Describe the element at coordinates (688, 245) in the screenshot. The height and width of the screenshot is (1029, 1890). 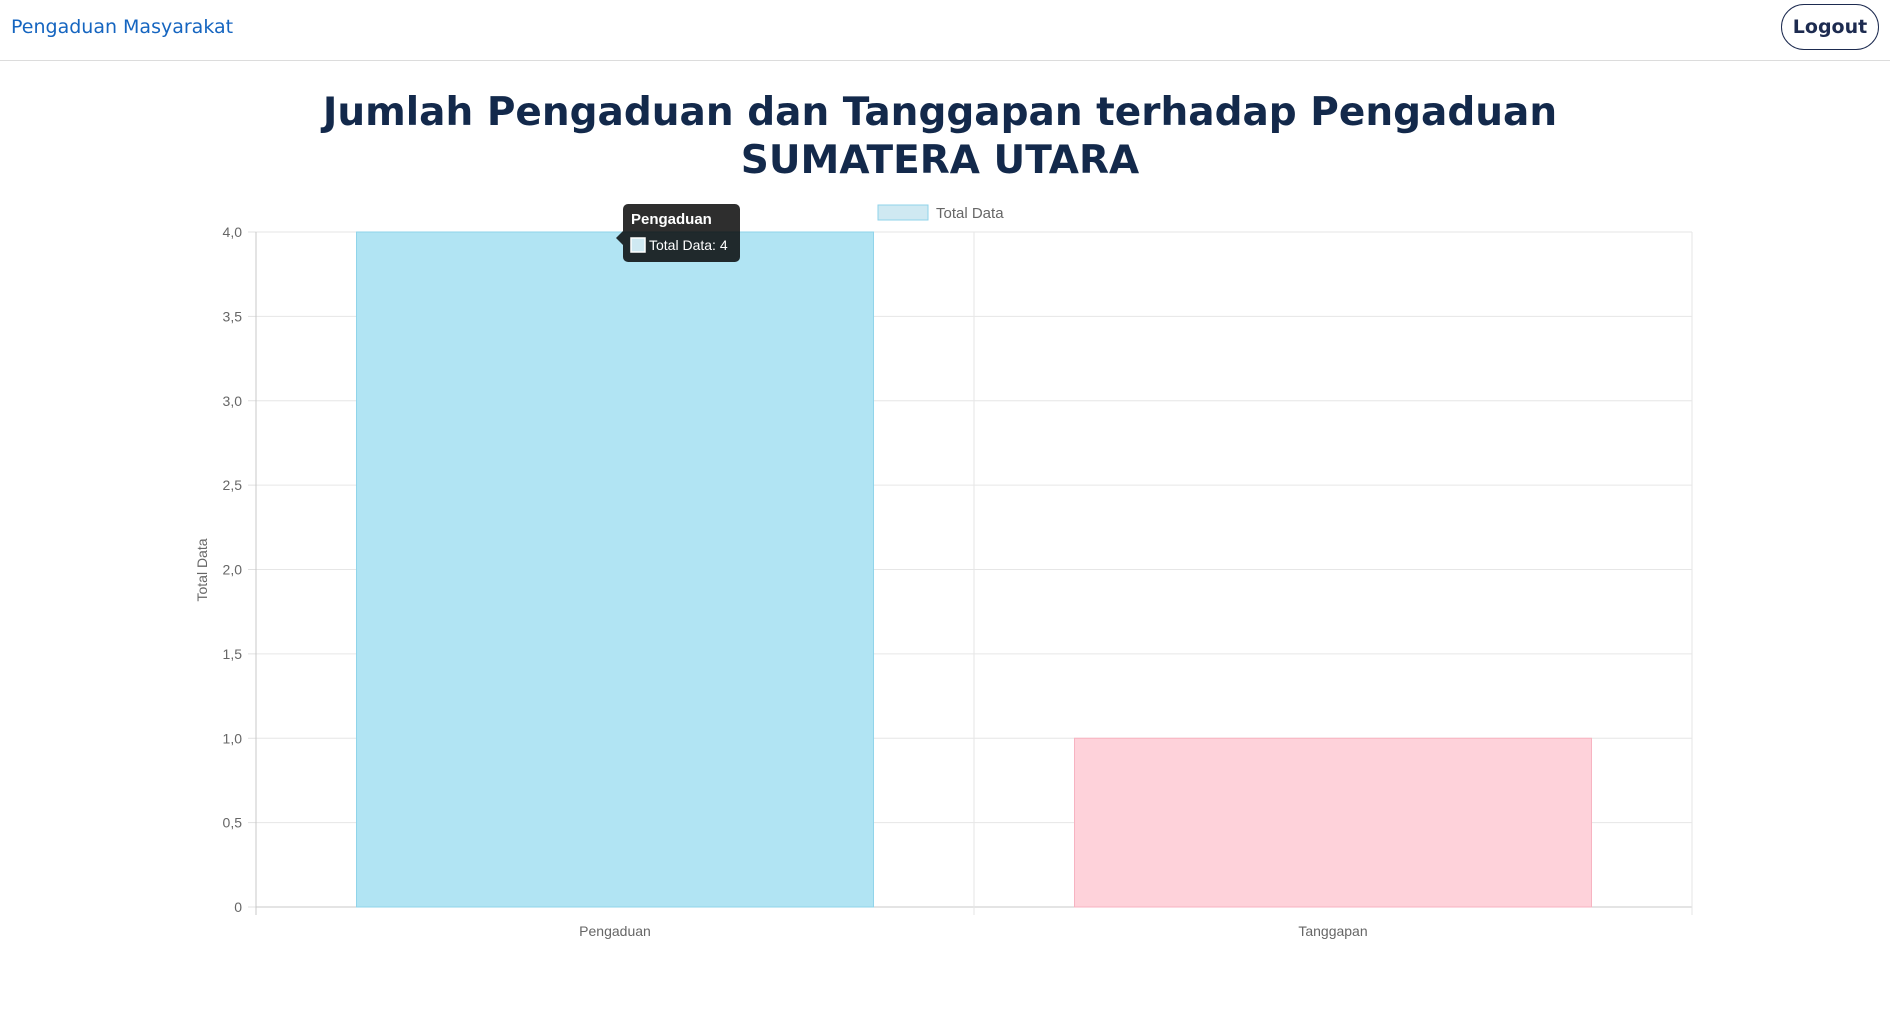
I see `tooltip-body: Total Data: 4` at that location.